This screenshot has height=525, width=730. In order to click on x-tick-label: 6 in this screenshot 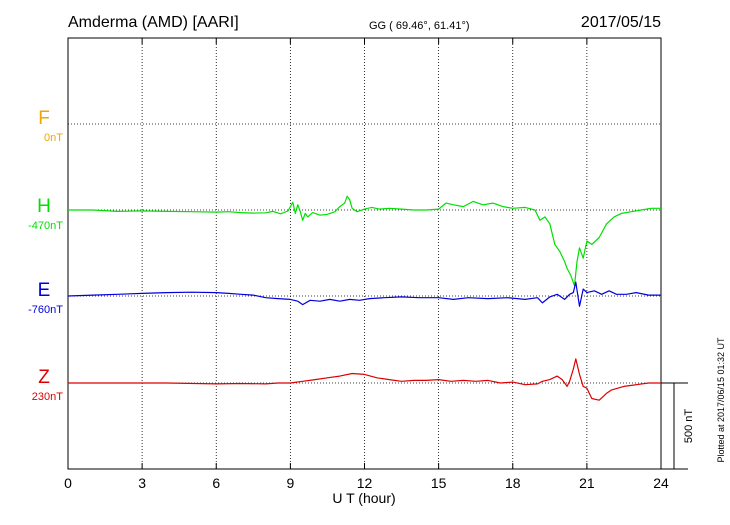, I will do `click(216, 483)`.